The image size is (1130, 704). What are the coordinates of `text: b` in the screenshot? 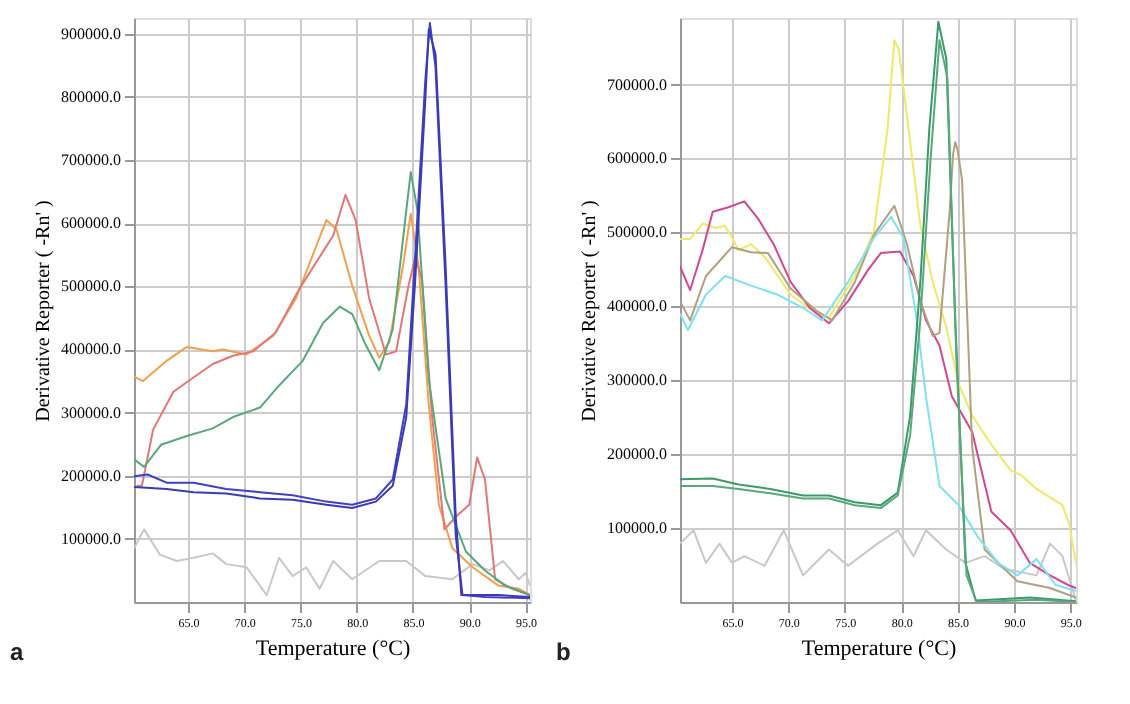 It's located at (563, 652).